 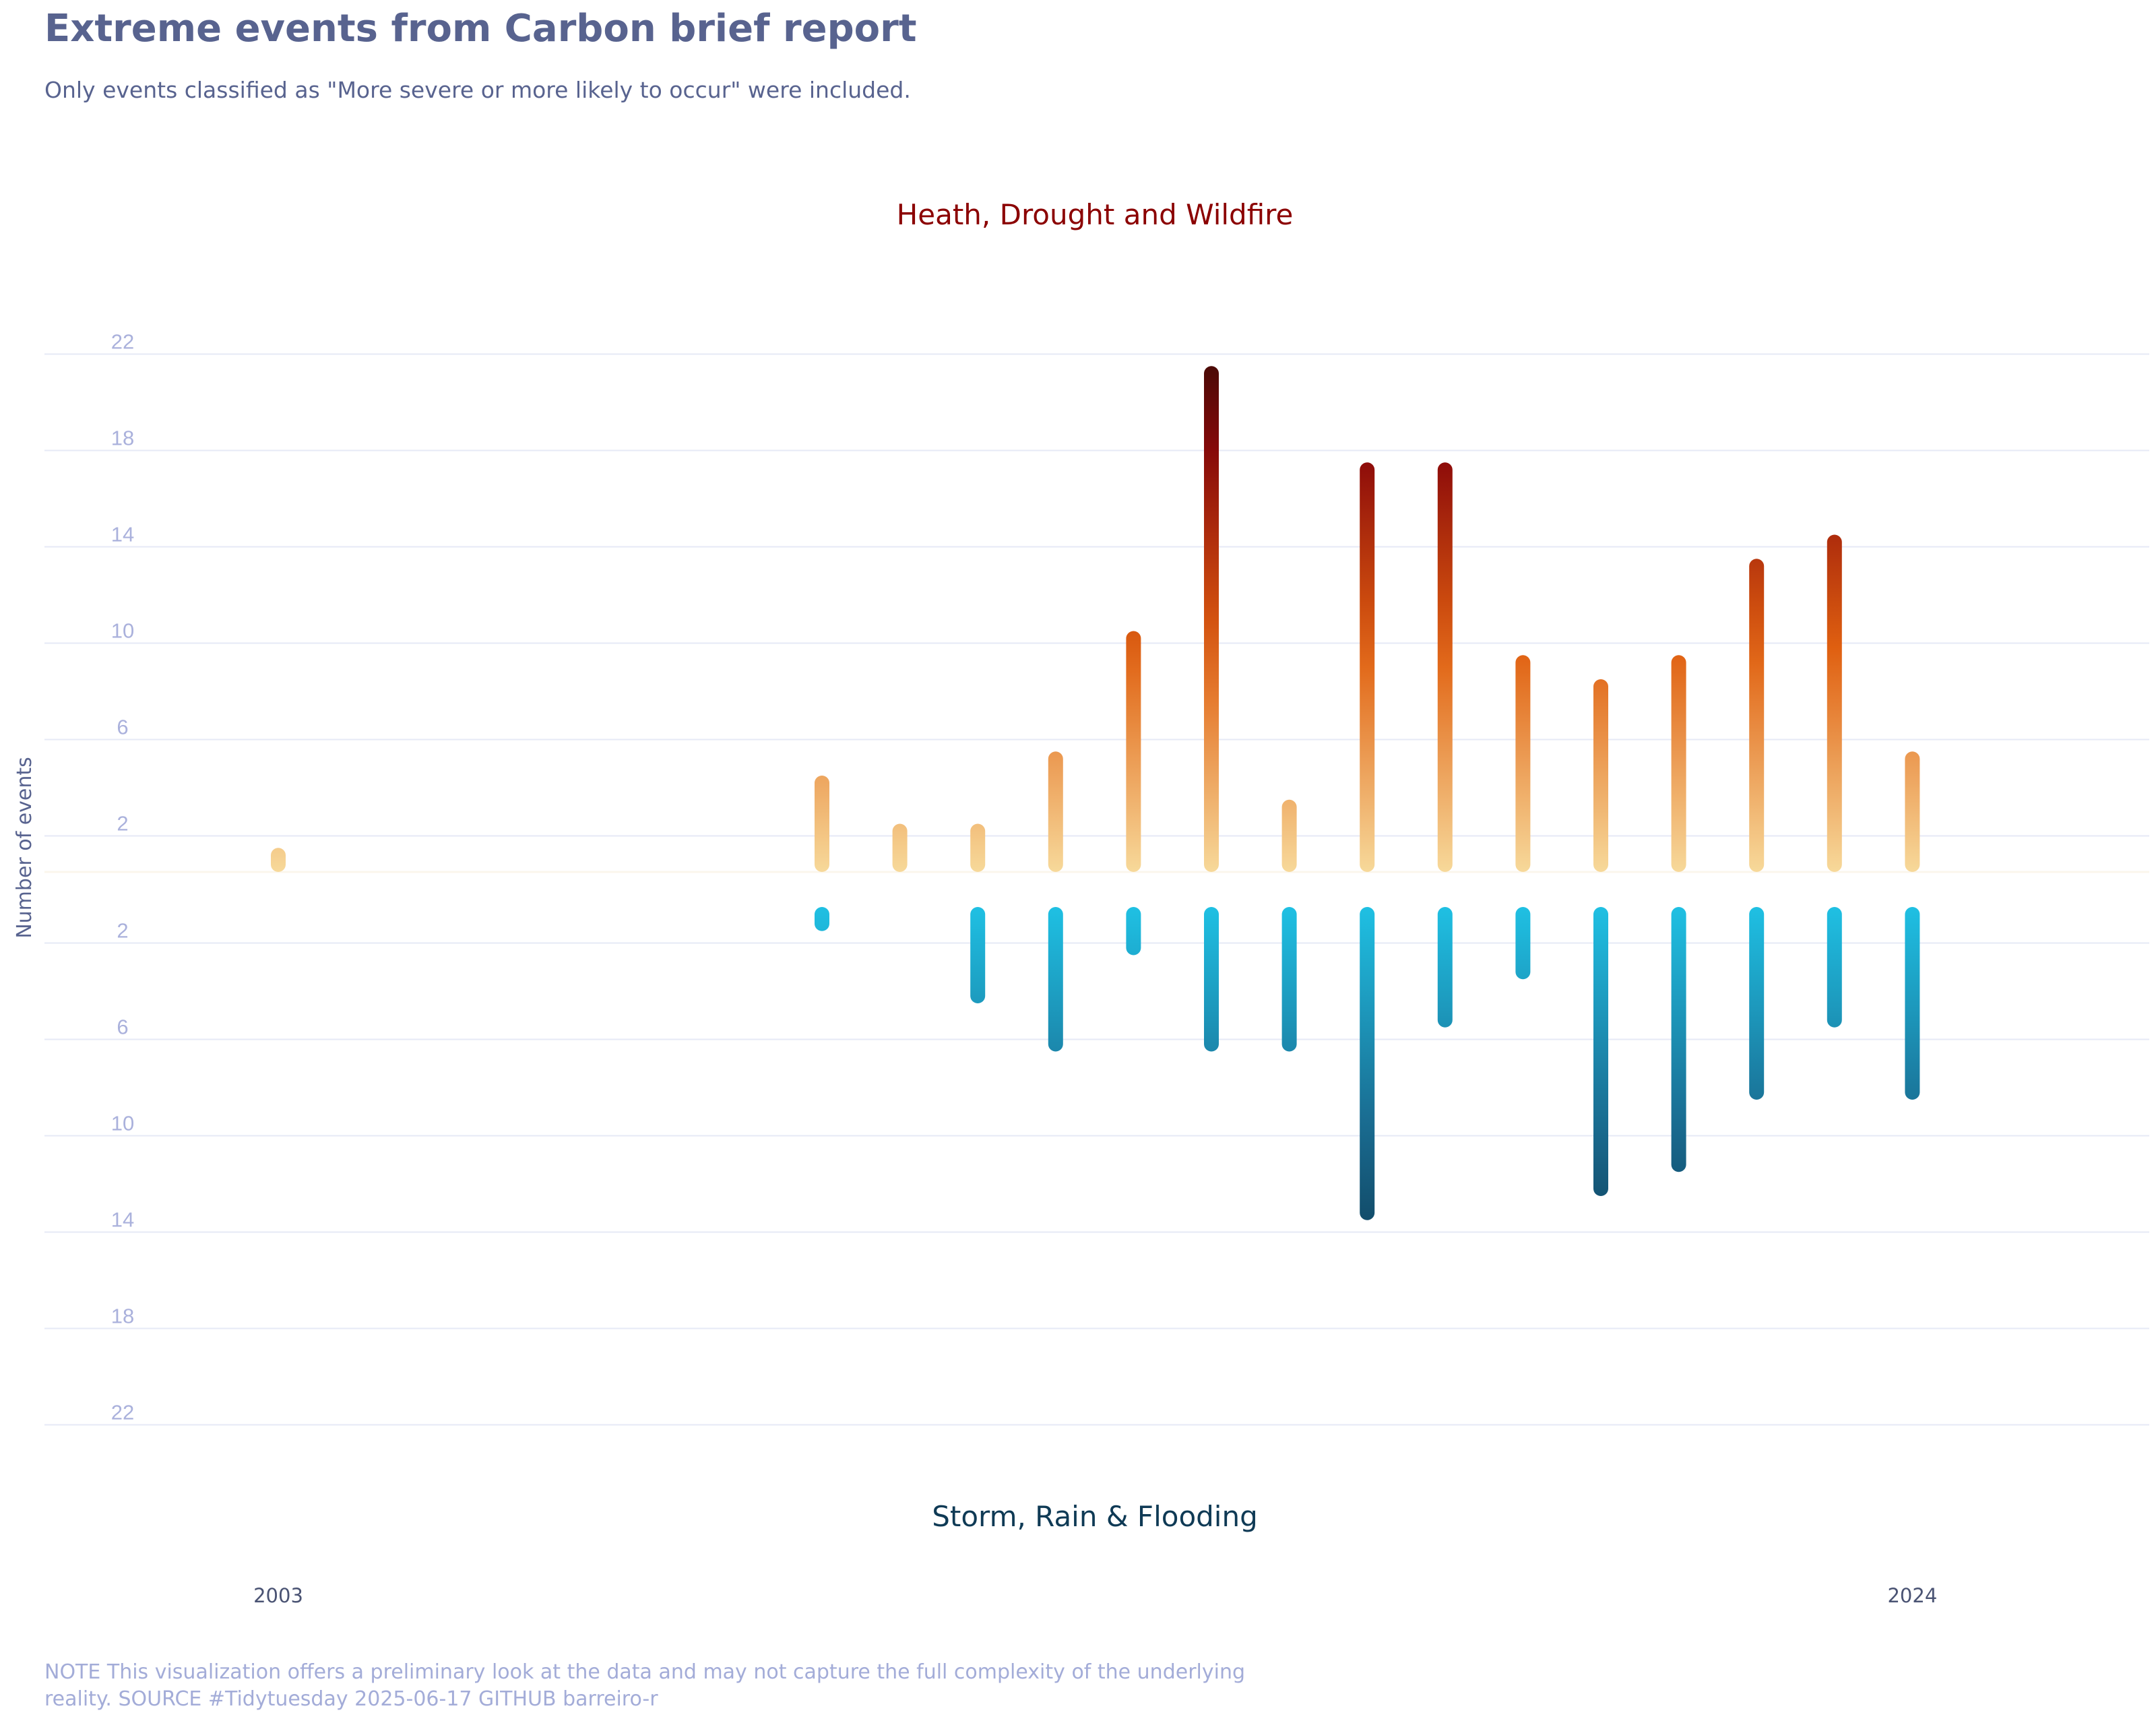 I want to click on heat-facet-label: Heath, Drought and Wildfire, so click(x=1095, y=214).